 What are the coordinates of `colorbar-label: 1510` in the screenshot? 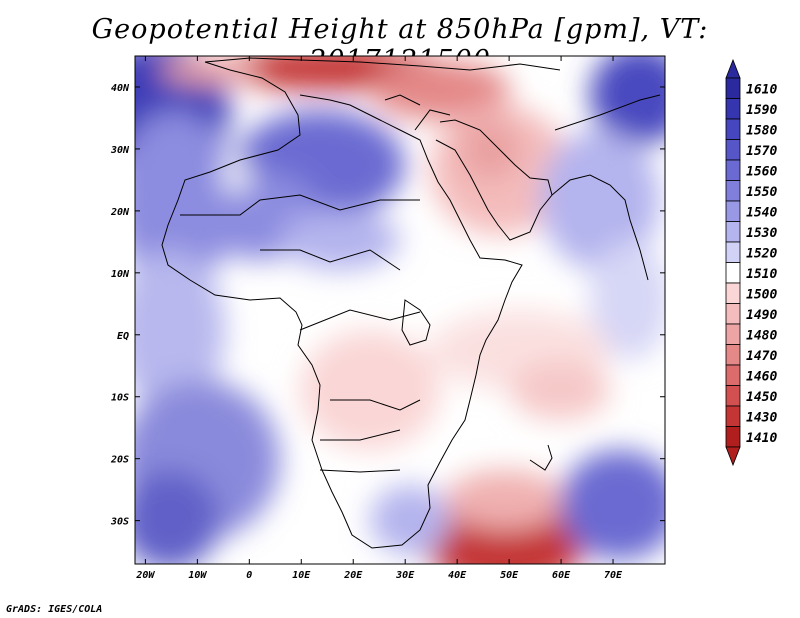 It's located at (761, 274).